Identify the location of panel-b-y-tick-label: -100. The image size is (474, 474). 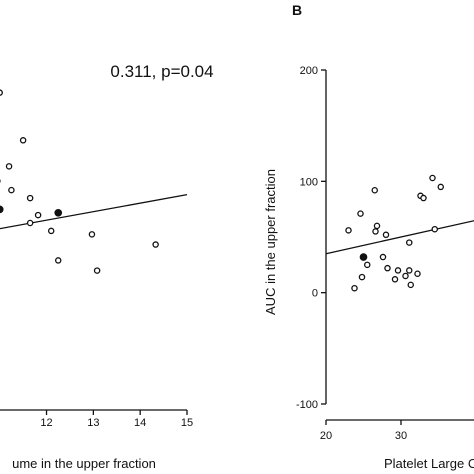
(307, 405).